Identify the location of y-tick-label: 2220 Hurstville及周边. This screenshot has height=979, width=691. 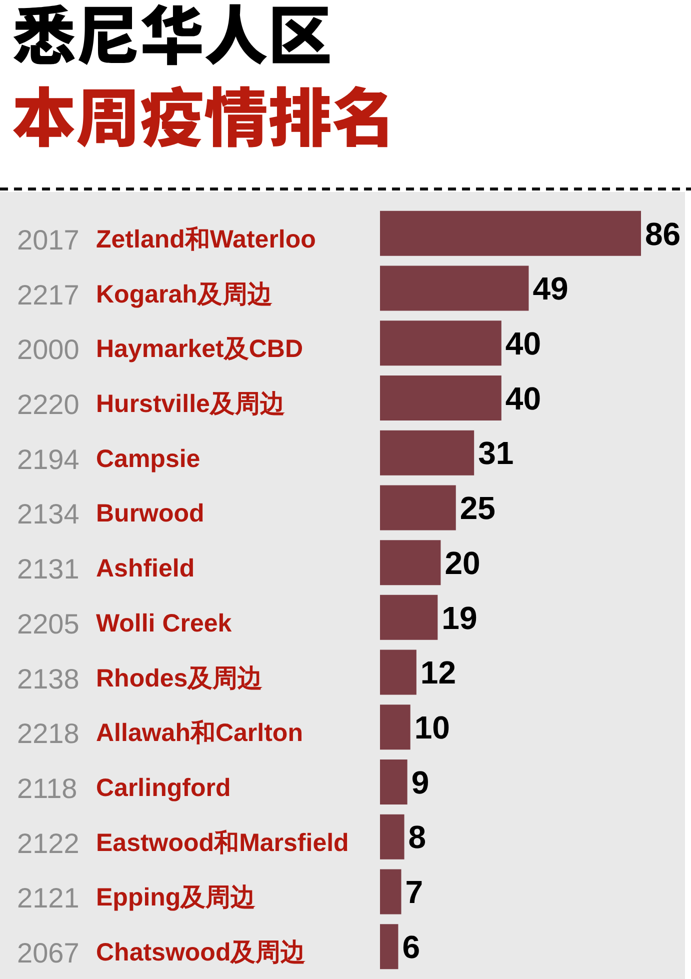
(151, 404).